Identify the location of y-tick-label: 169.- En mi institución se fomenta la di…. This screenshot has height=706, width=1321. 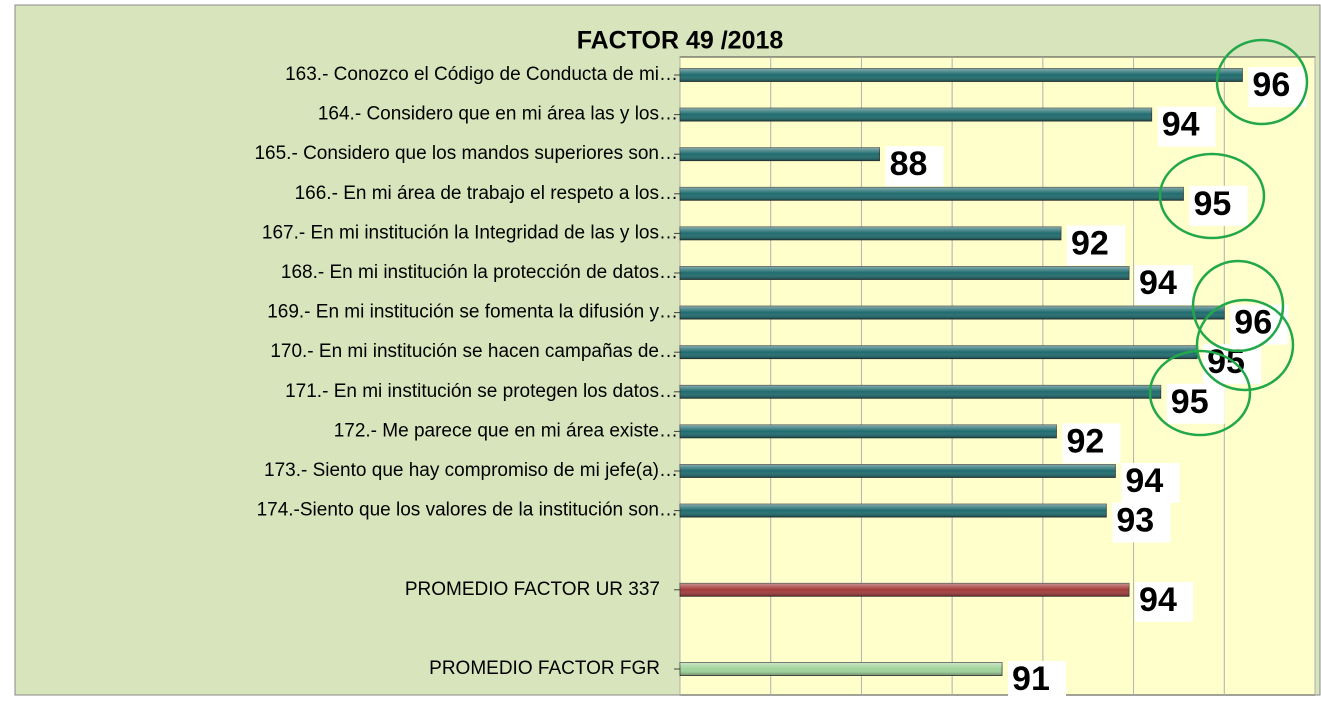
(472, 312).